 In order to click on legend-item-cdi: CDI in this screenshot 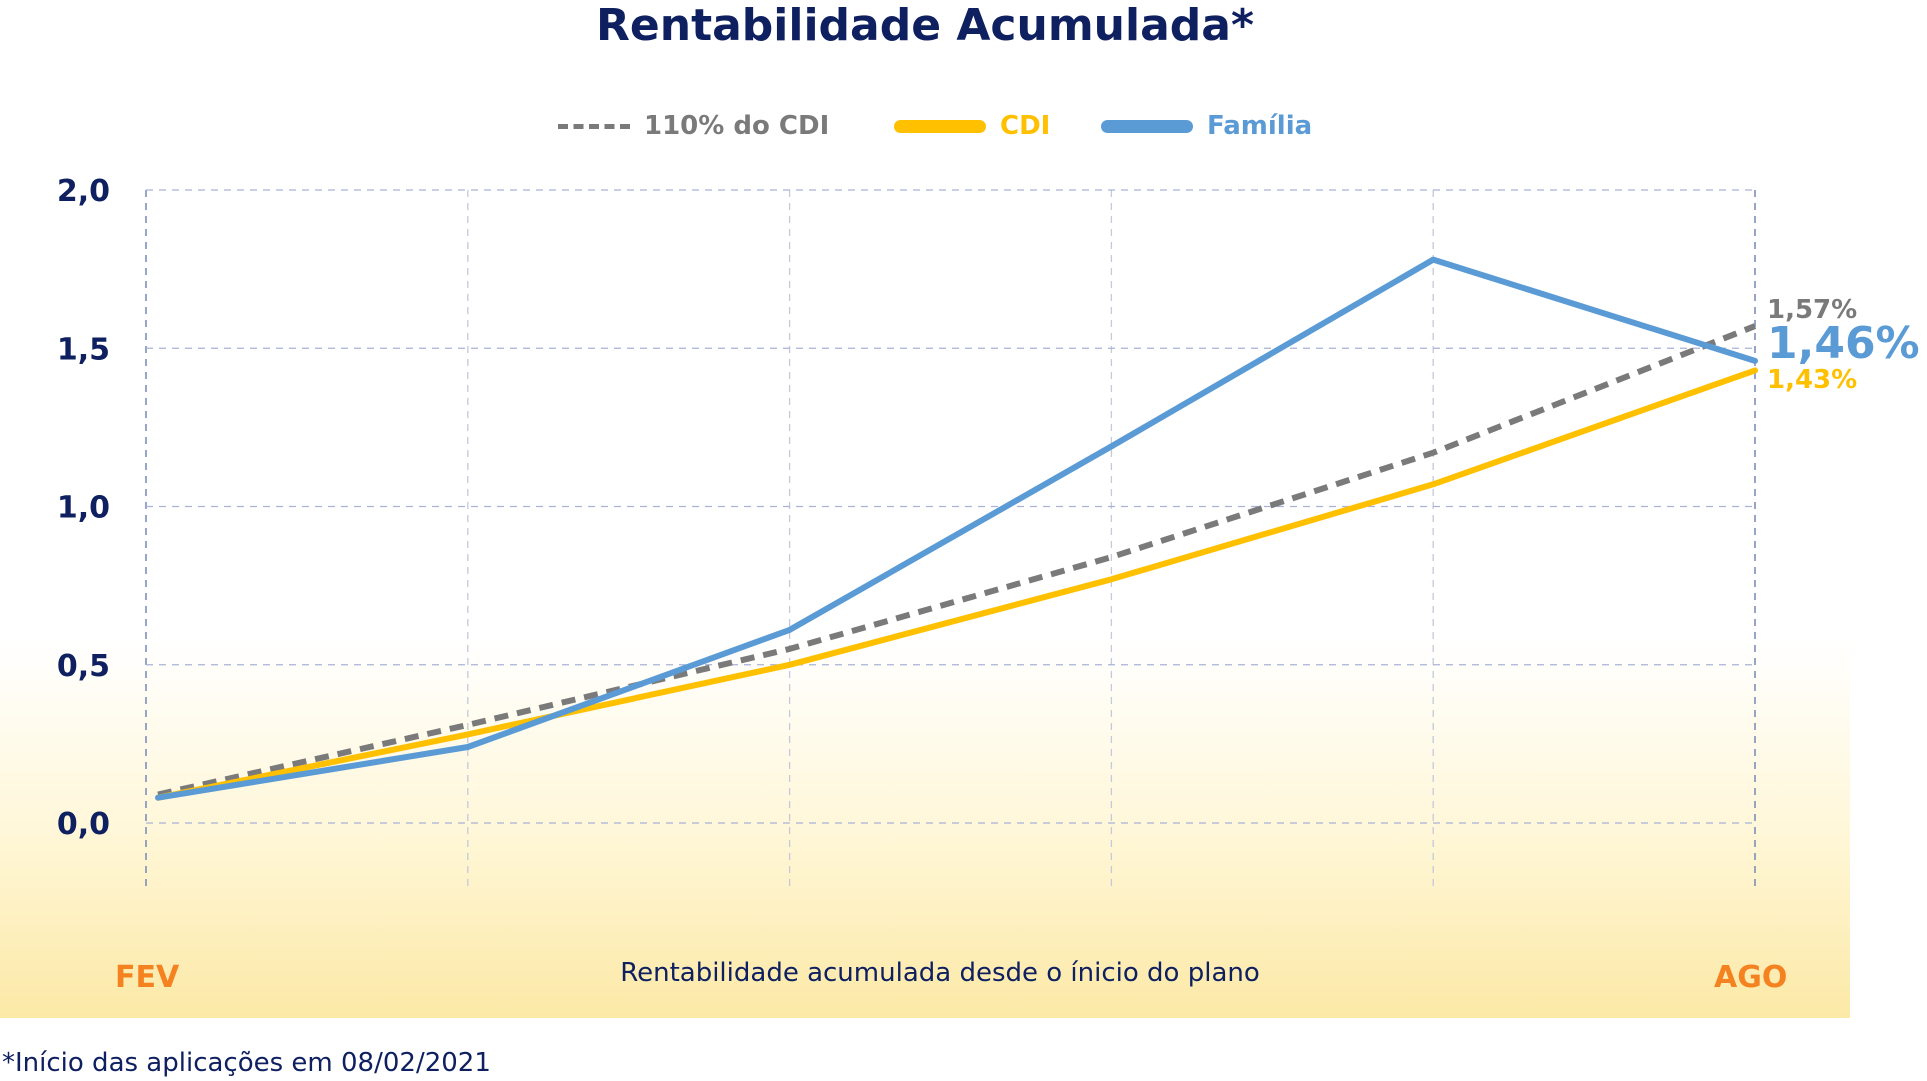, I will do `click(972, 126)`.